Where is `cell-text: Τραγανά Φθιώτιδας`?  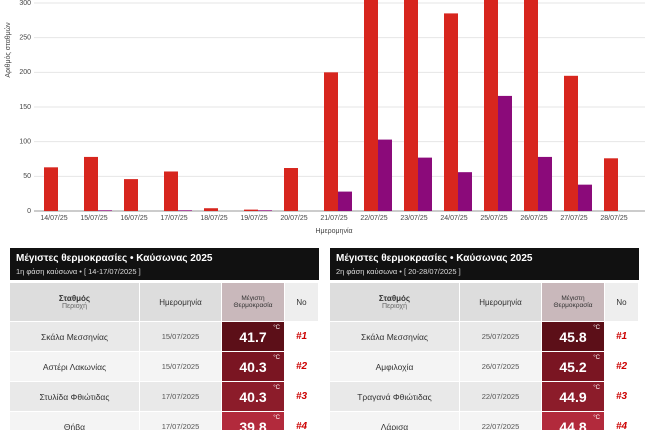
cell-text: Τραγανά Φθιώτιδας is located at coordinates (394, 396).